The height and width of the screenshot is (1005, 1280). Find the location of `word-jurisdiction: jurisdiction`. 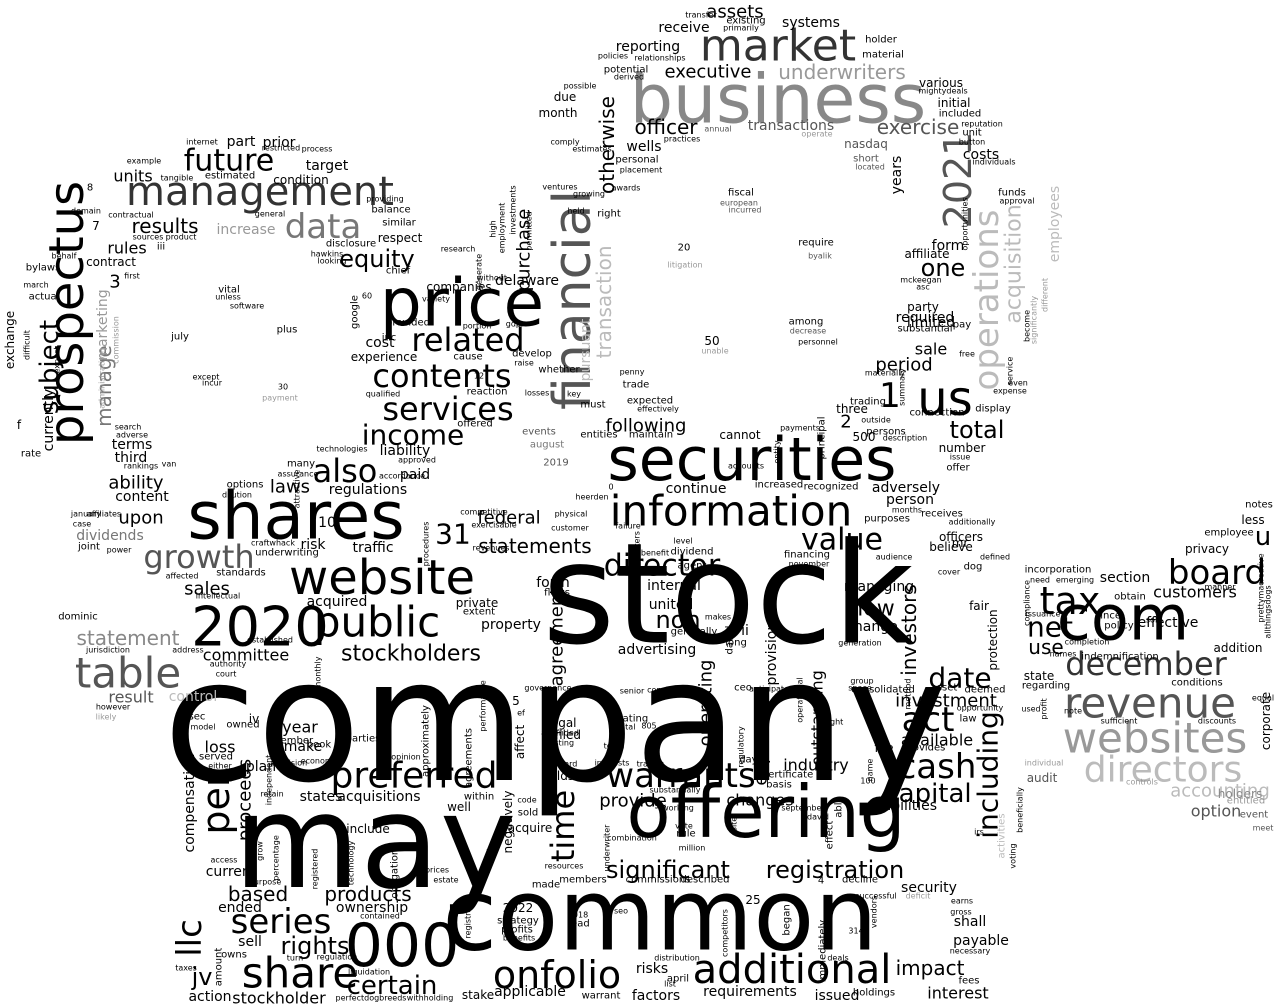

word-jurisdiction: jurisdiction is located at coordinates (107, 650).